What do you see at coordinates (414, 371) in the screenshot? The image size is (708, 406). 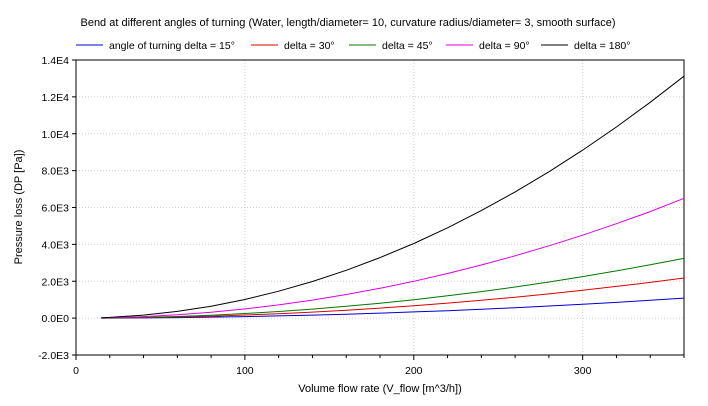 I see `x-tick-label: 200` at bounding box center [414, 371].